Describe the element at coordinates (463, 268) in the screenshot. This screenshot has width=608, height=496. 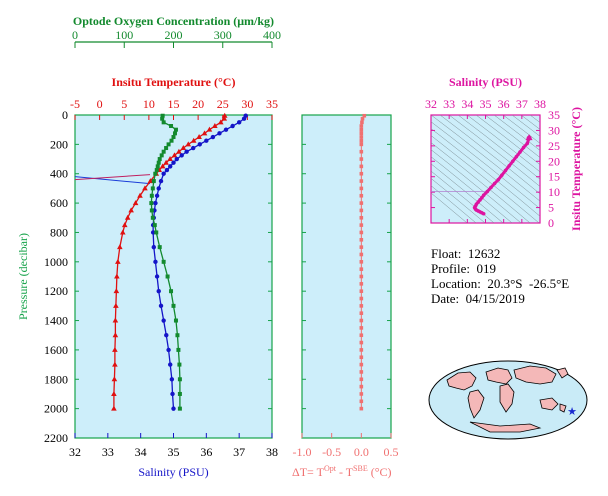
I see `profile-number: Profile: 019` at that location.